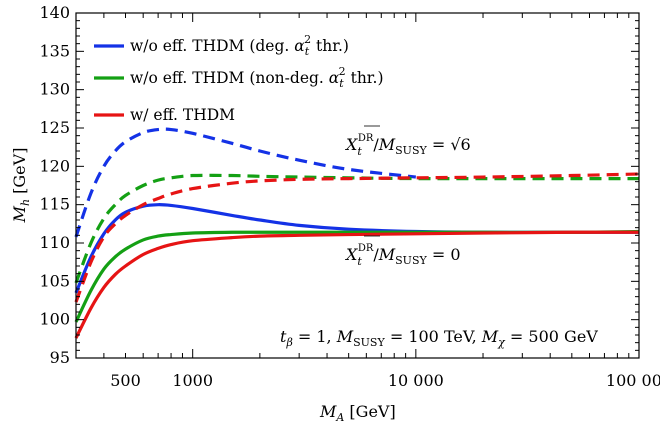 The height and width of the screenshot is (424, 660). Describe the element at coordinates (257, 77) in the screenshot. I see `legend-label-nondeg: w/o eff. THDM (non-deg. αt2 thr.)` at that location.